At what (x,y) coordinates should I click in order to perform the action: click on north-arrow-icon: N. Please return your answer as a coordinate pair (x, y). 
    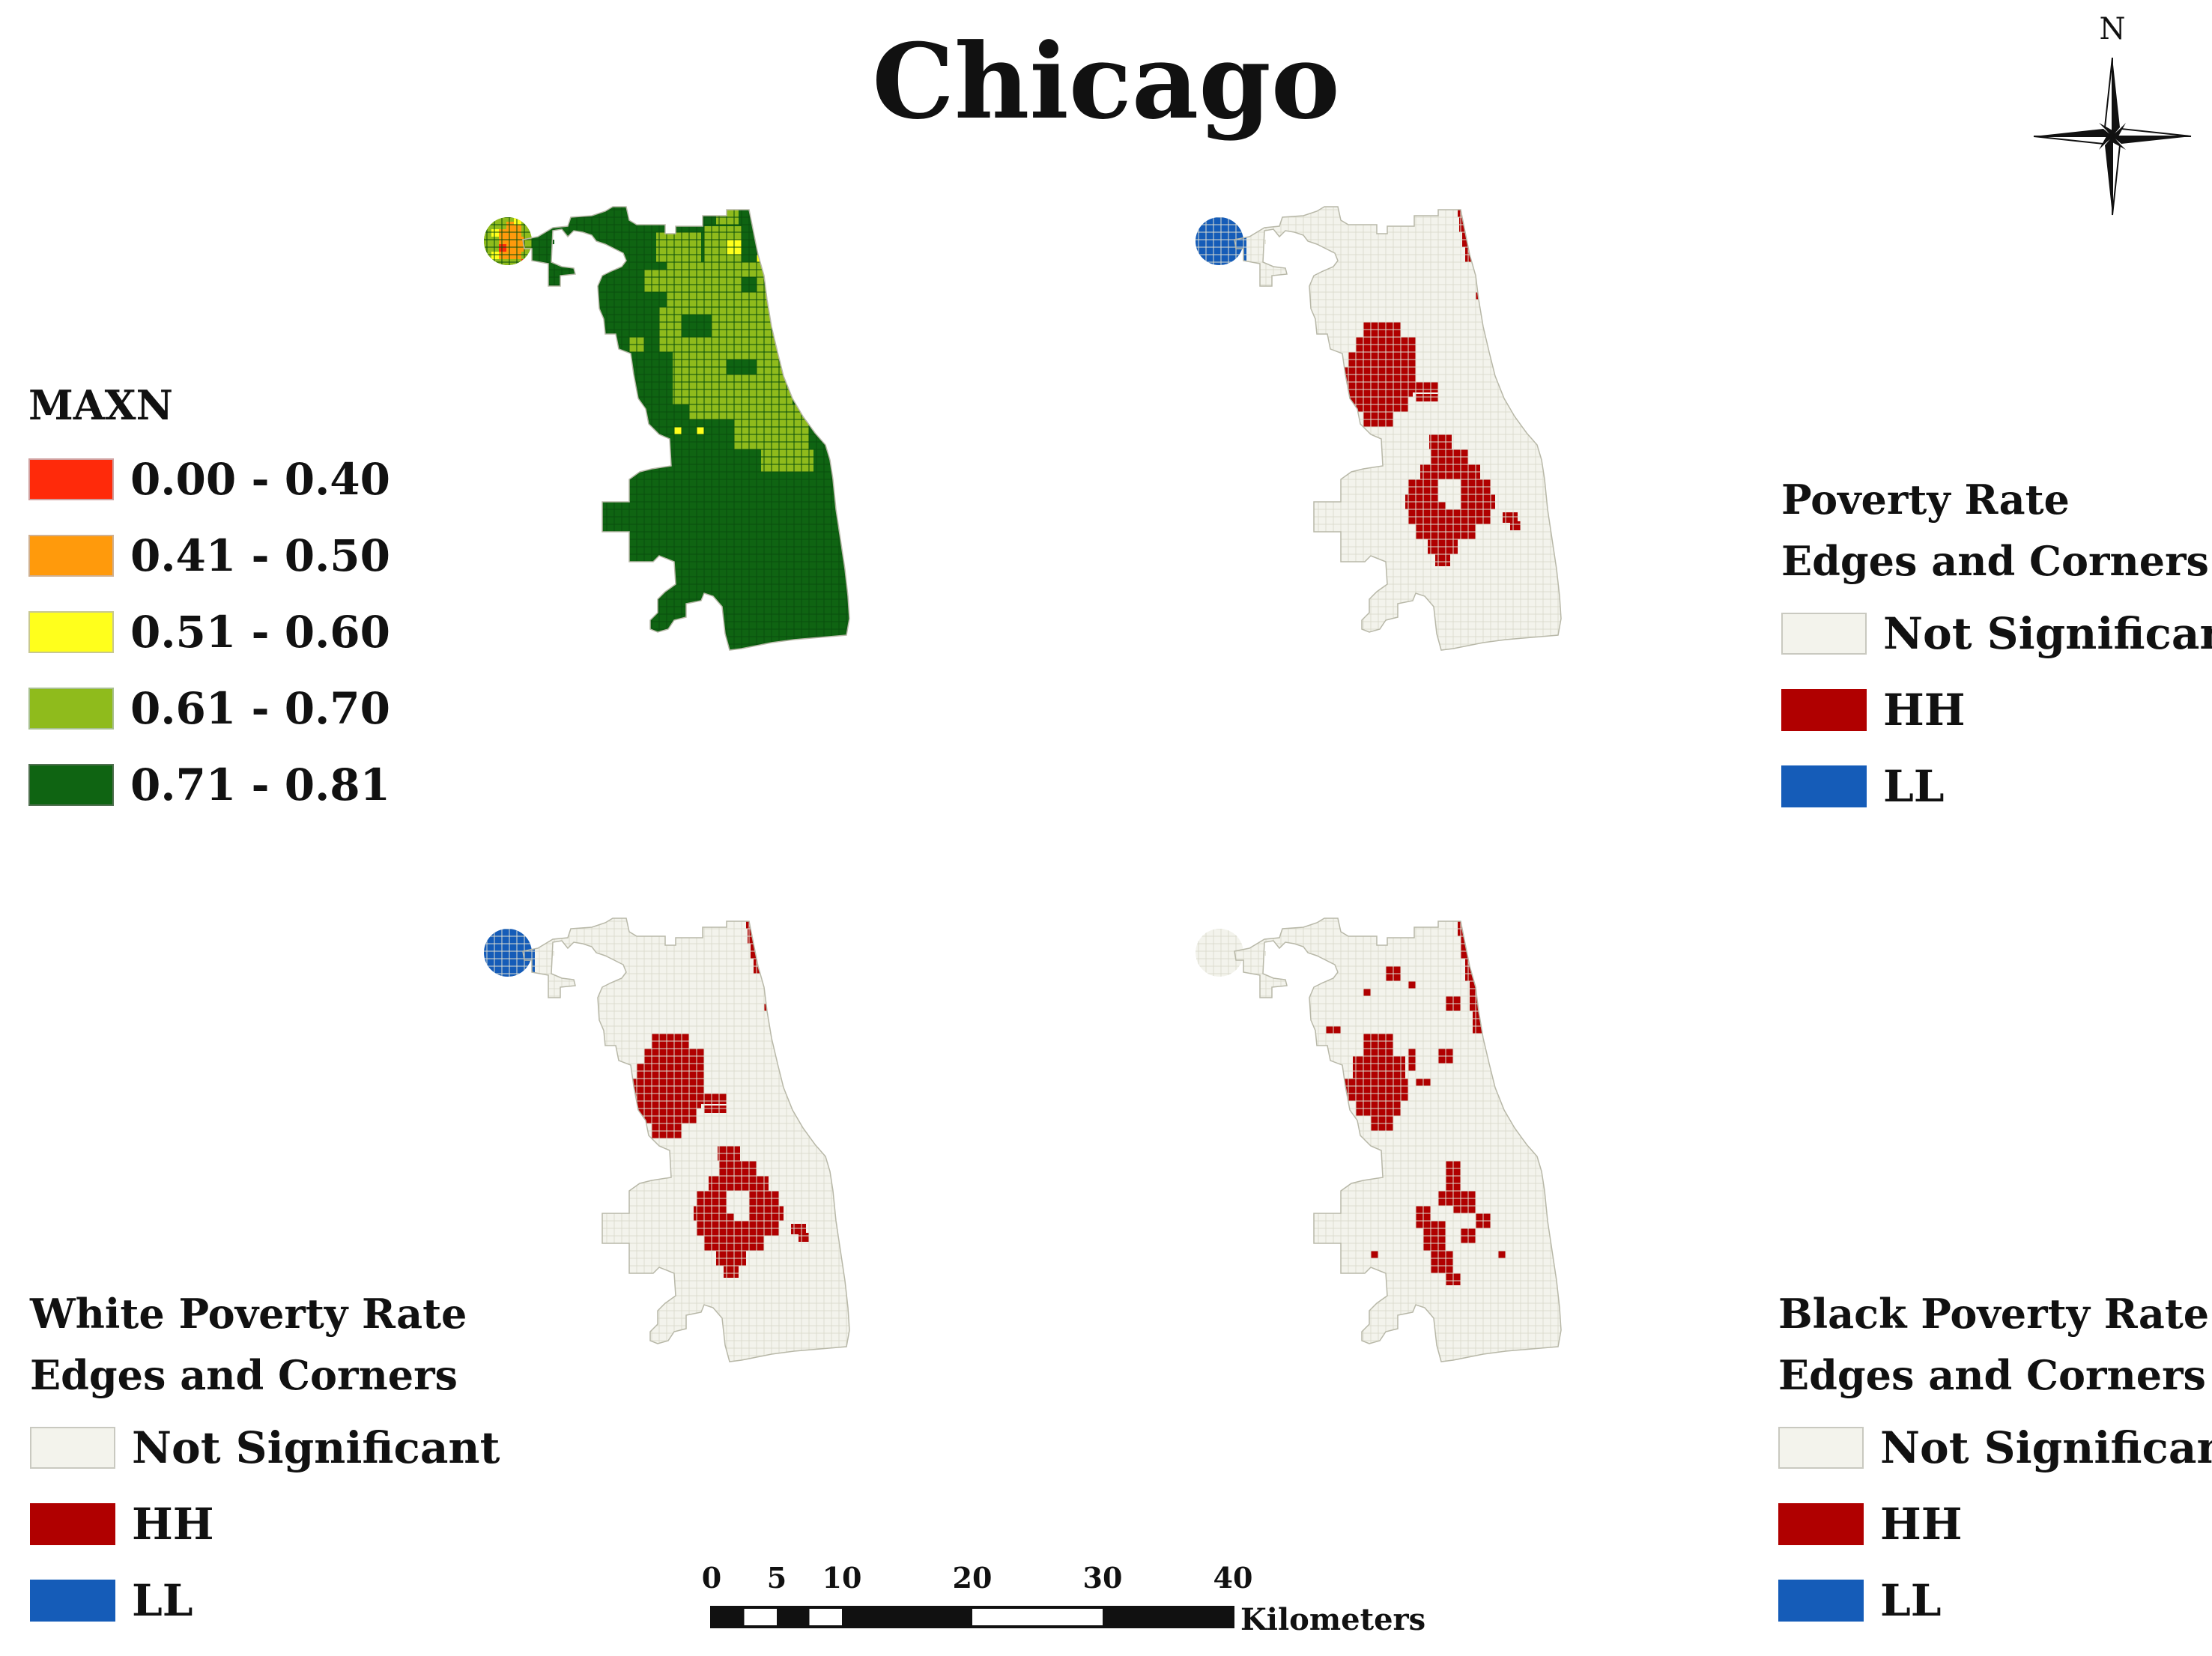
    Looking at the image, I should click on (2112, 114).